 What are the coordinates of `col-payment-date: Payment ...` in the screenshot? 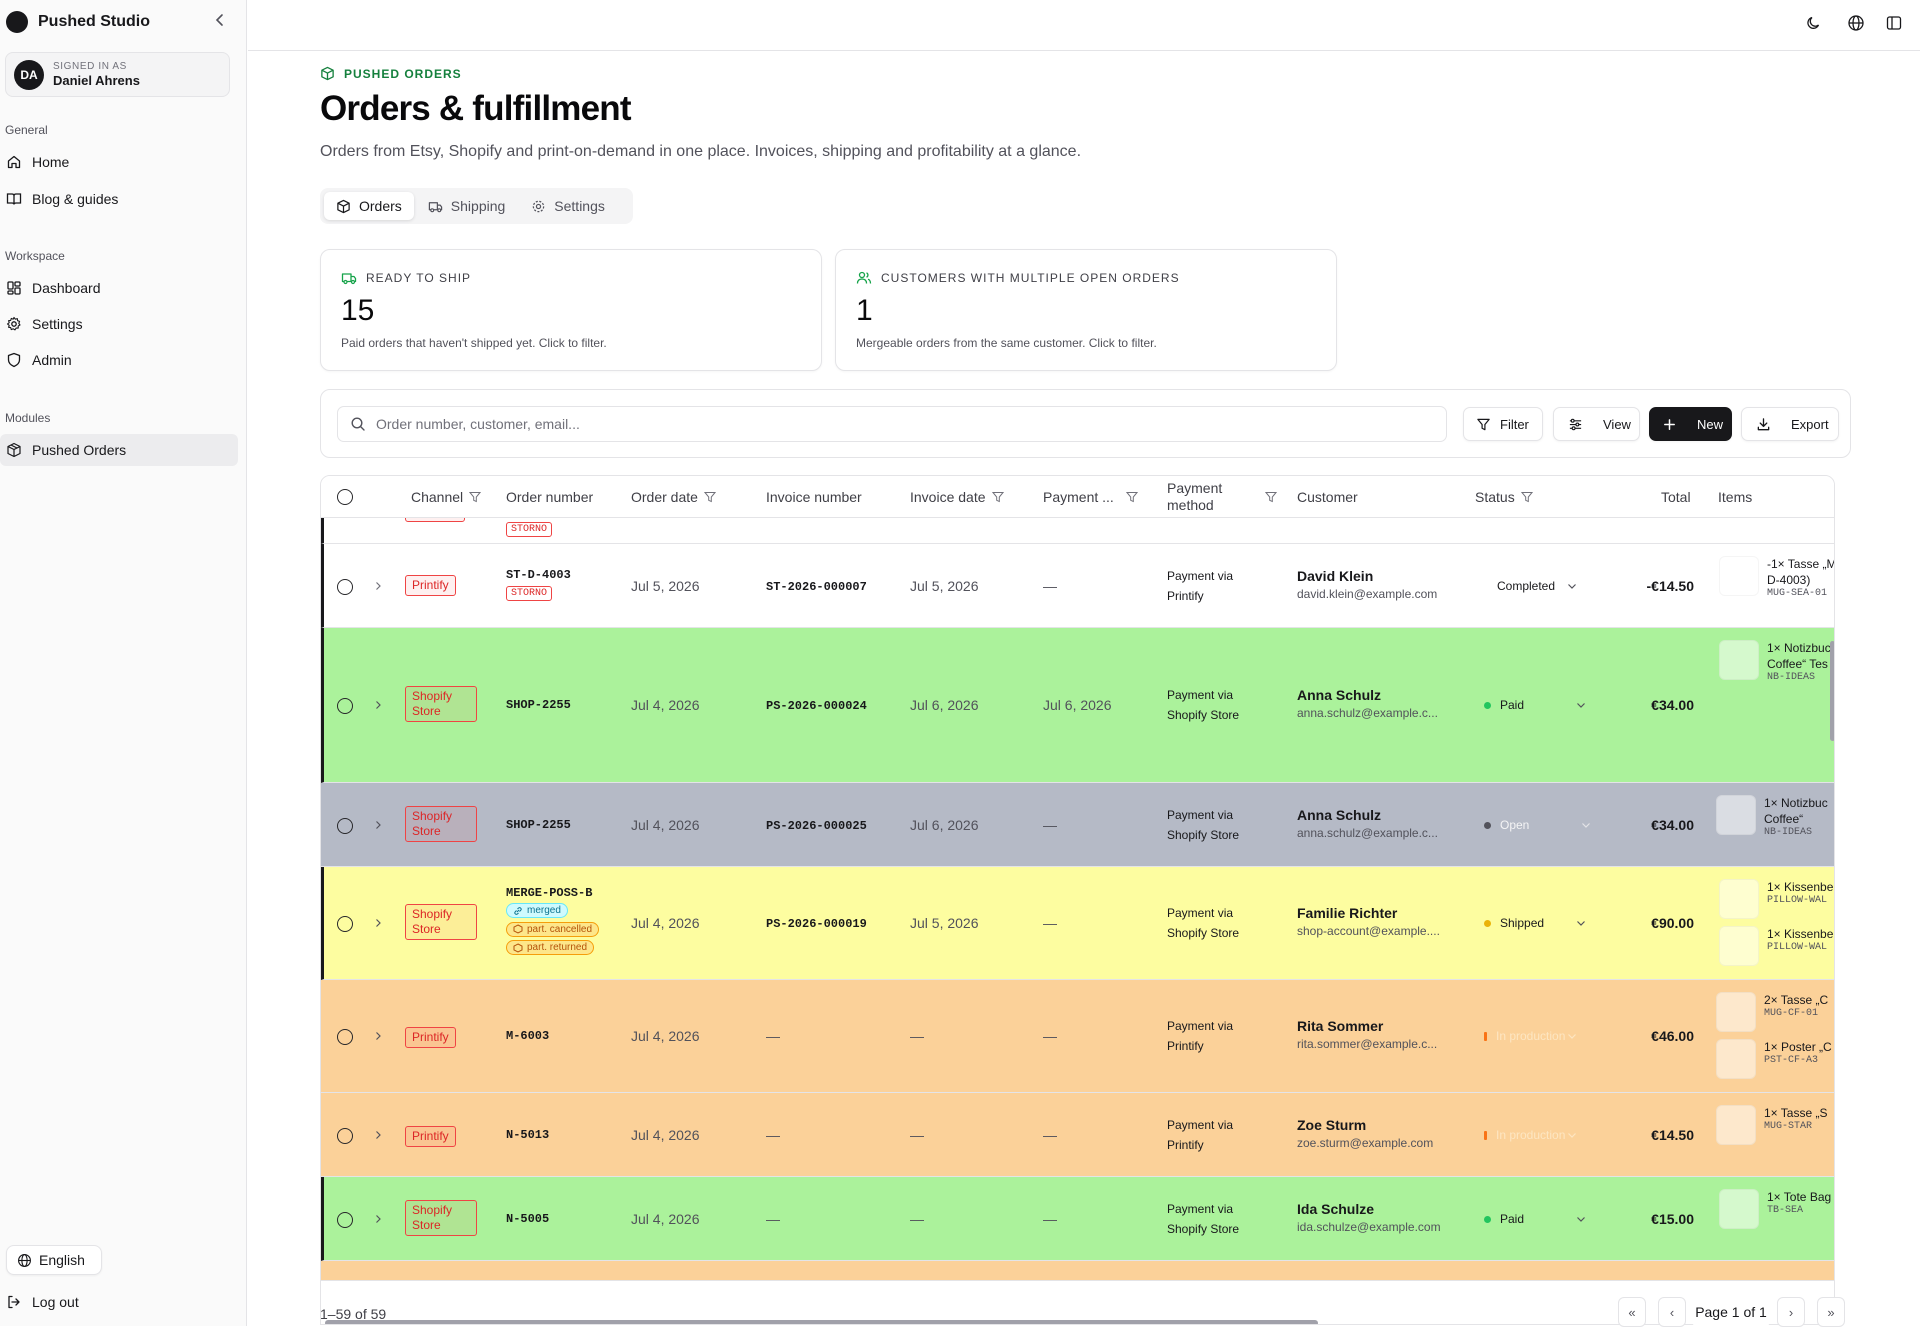 It's located at (1090, 497).